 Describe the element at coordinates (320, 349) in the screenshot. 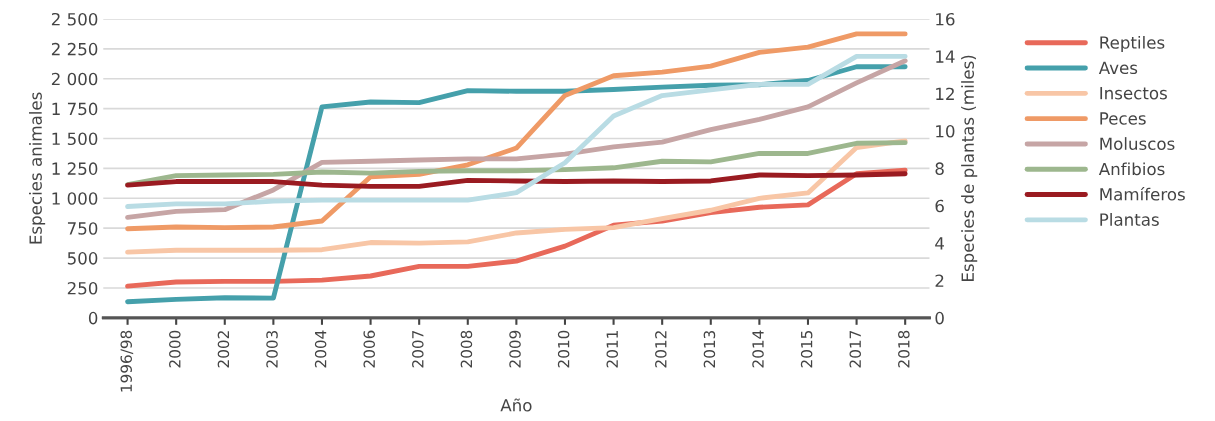

I see `x-tick-label: 2004` at that location.